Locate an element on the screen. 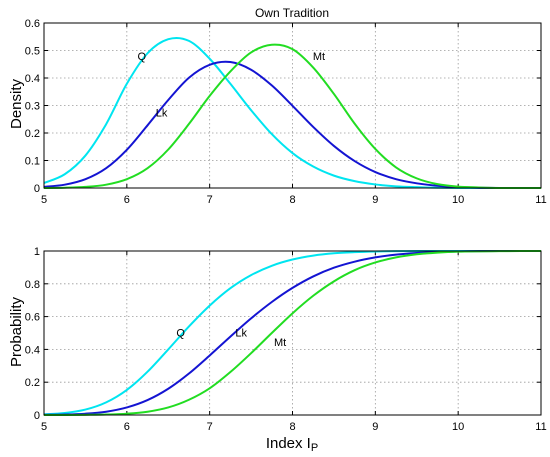  density-y-tick-label: 0.4 is located at coordinates (32, 79).